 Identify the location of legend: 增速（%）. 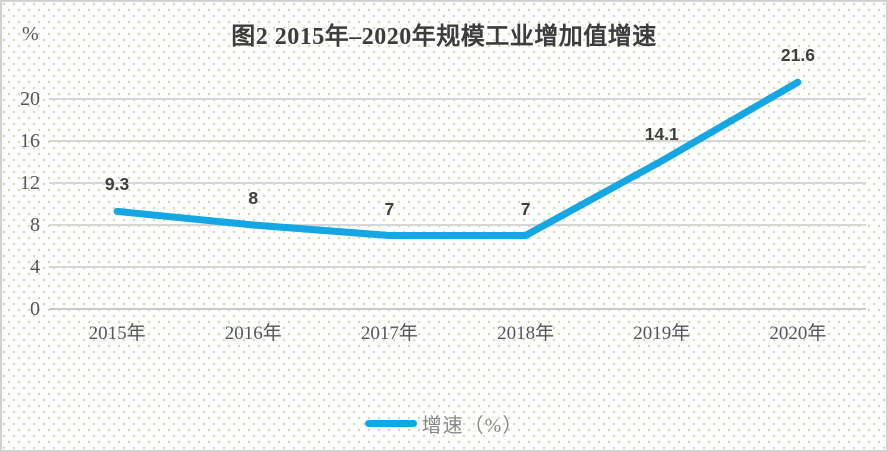
(444, 423).